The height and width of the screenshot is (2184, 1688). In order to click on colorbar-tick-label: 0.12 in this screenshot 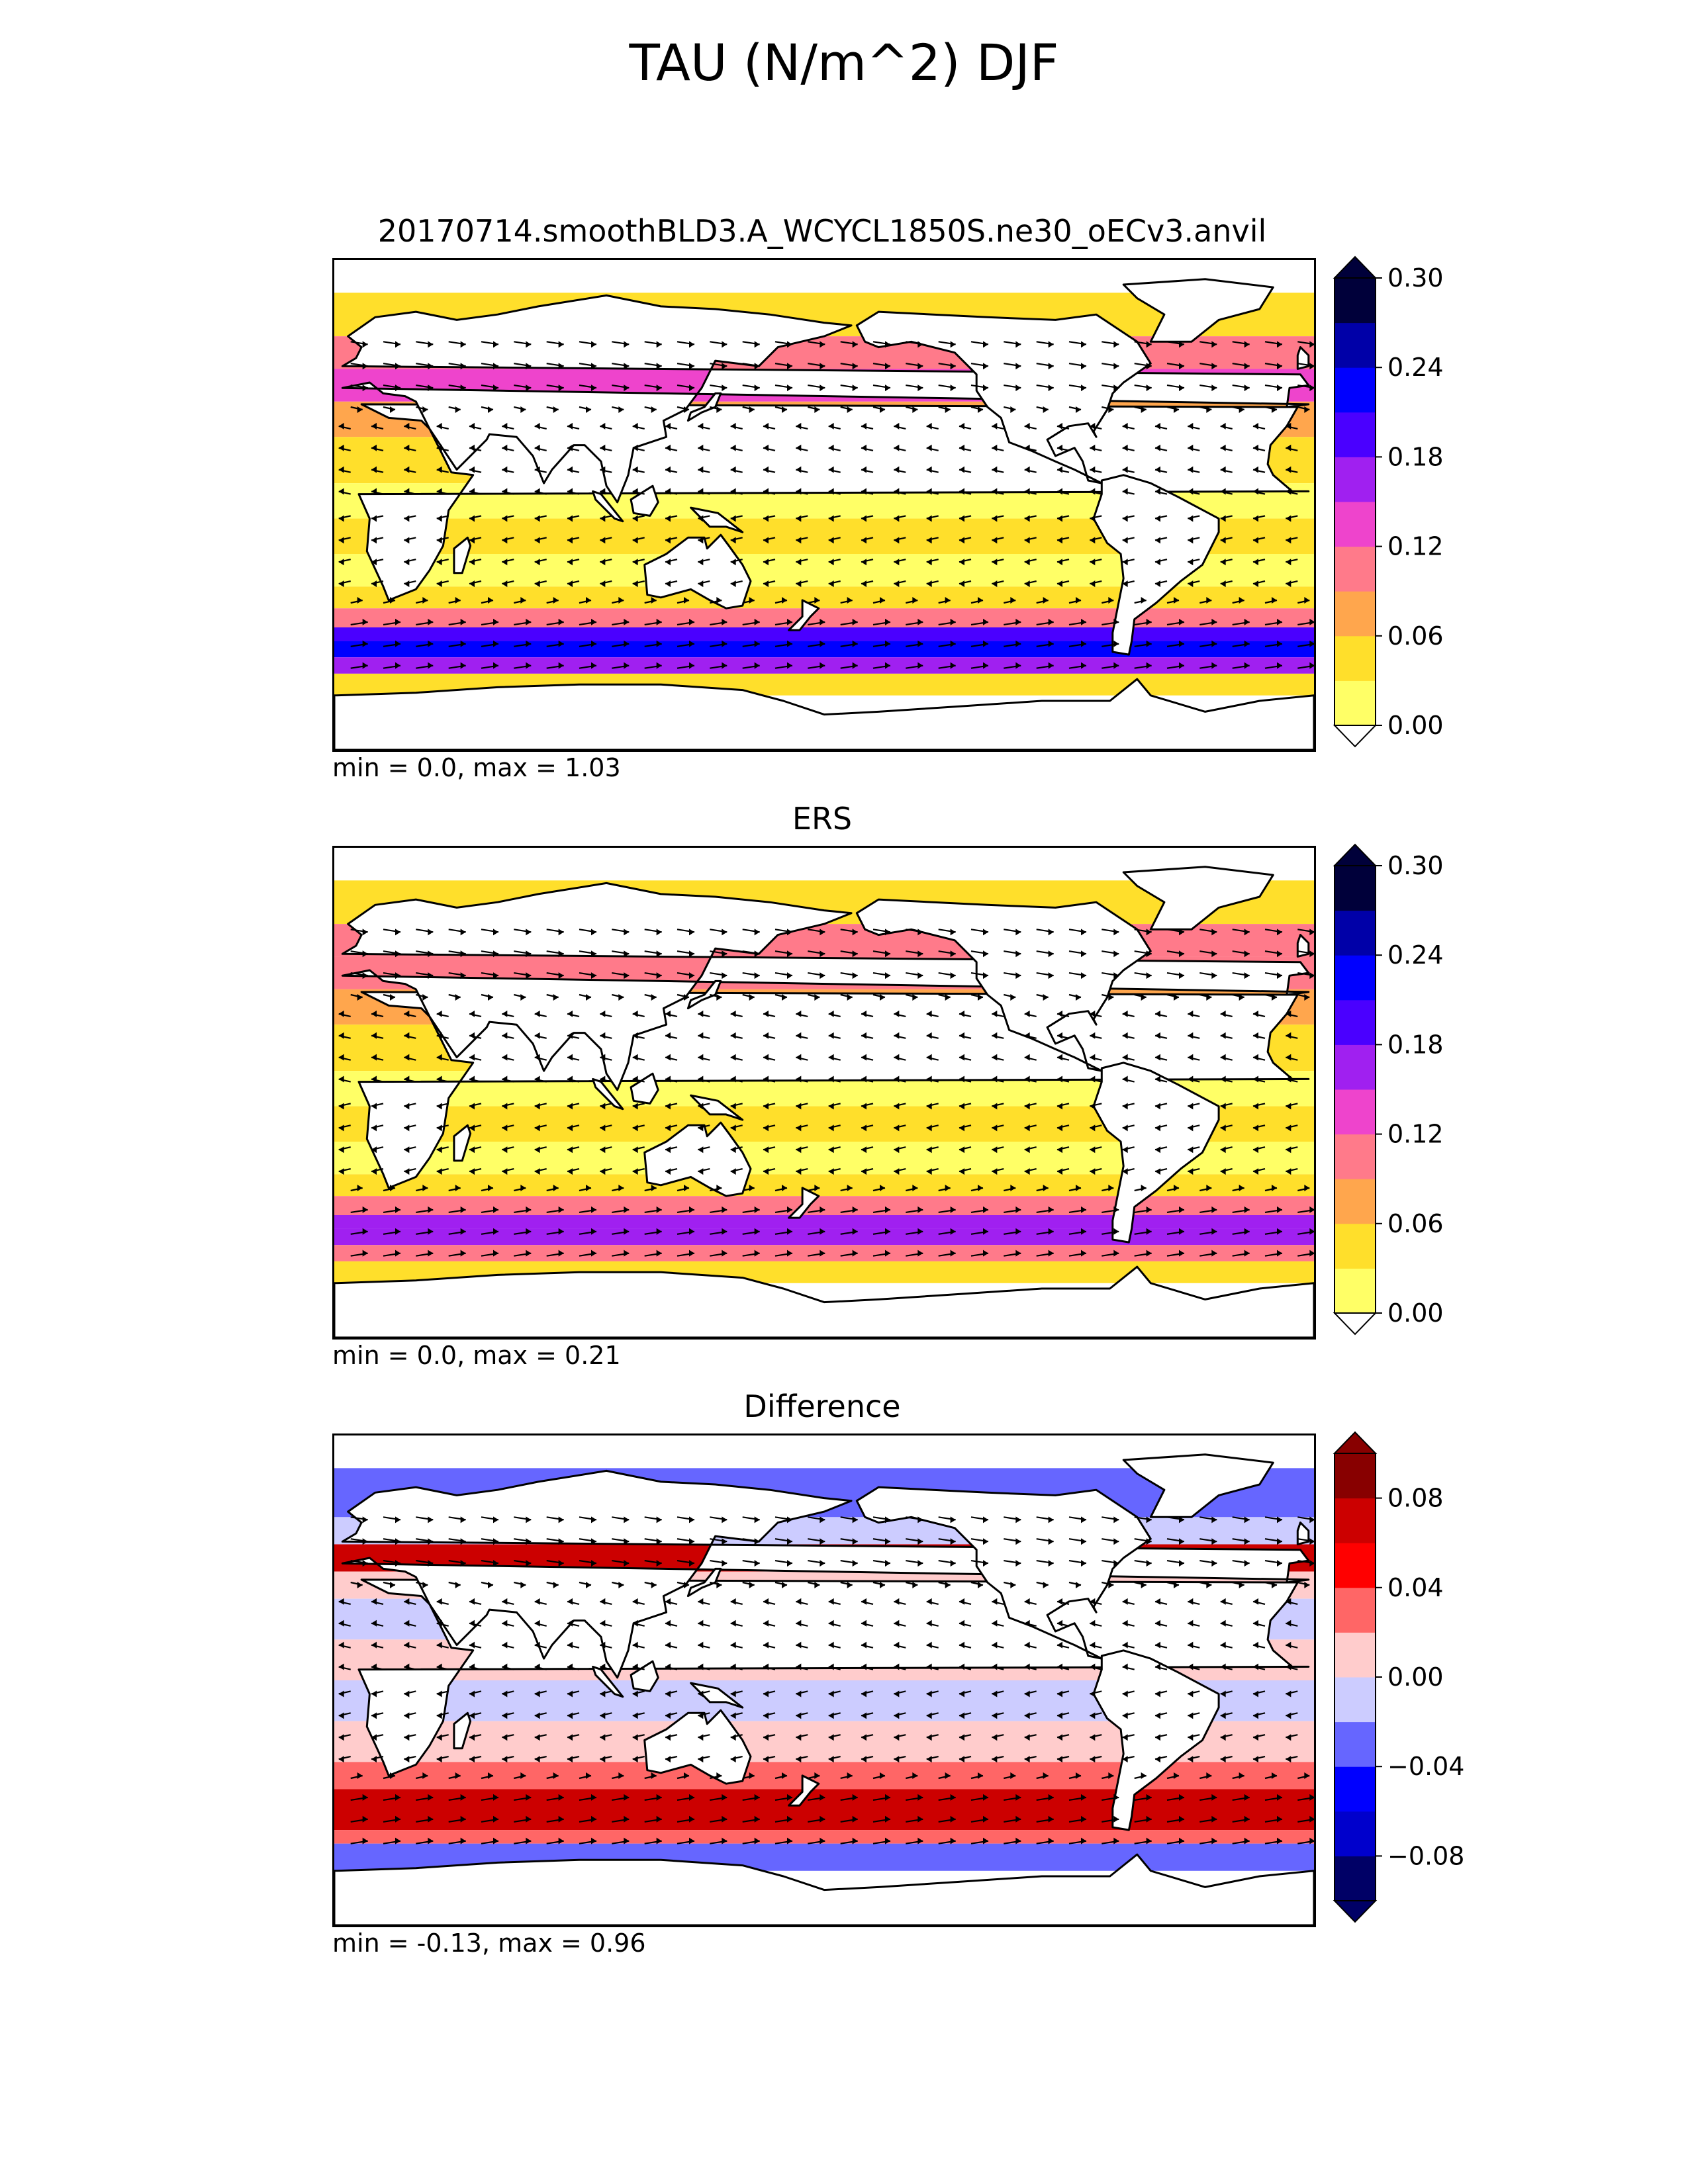, I will do `click(1415, 547)`.